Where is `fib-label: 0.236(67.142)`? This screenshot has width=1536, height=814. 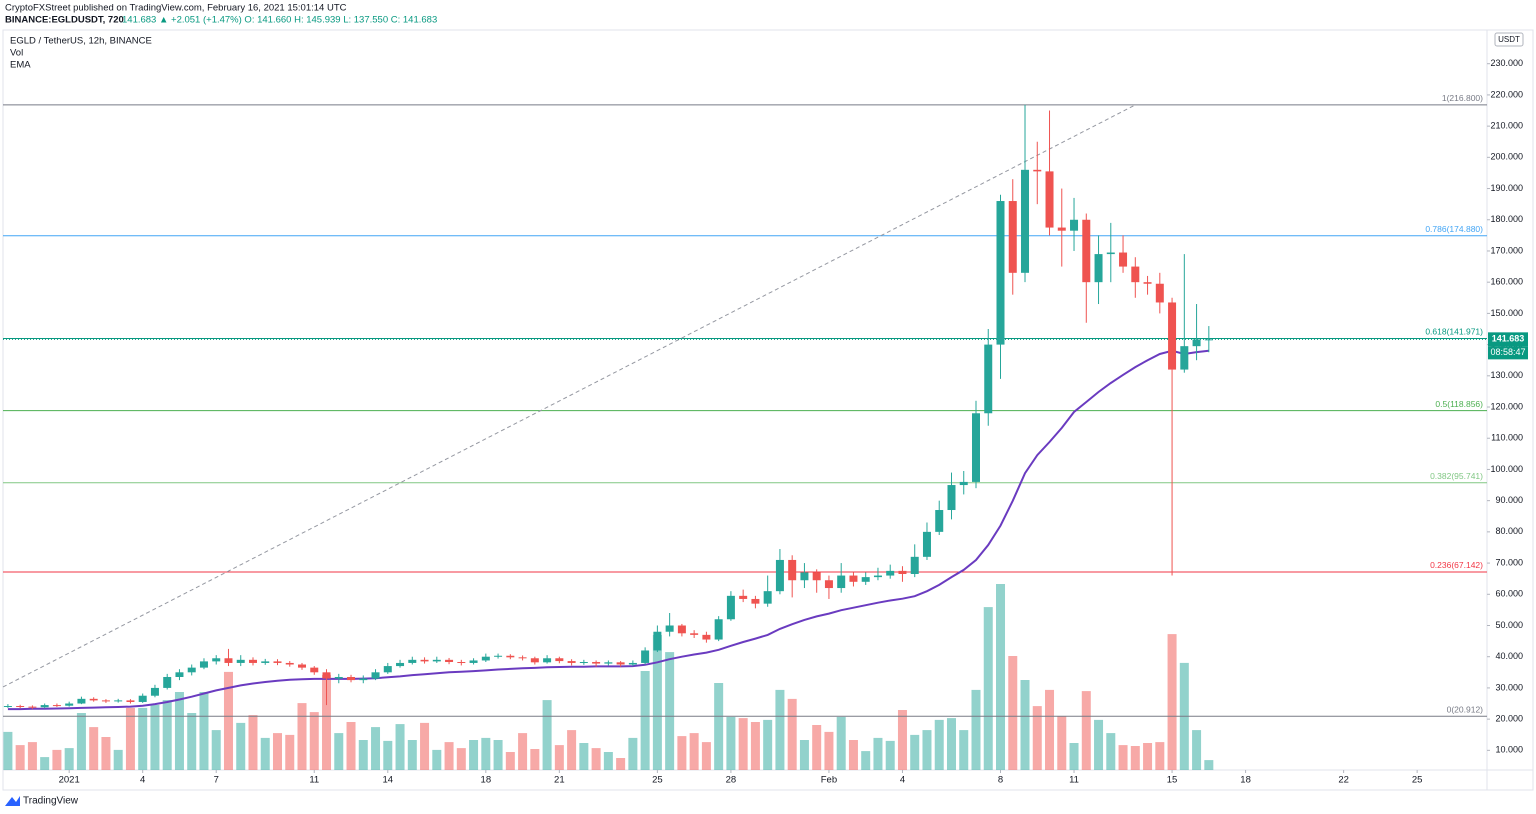
fib-label: 0.236(67.142) is located at coordinates (1456, 565).